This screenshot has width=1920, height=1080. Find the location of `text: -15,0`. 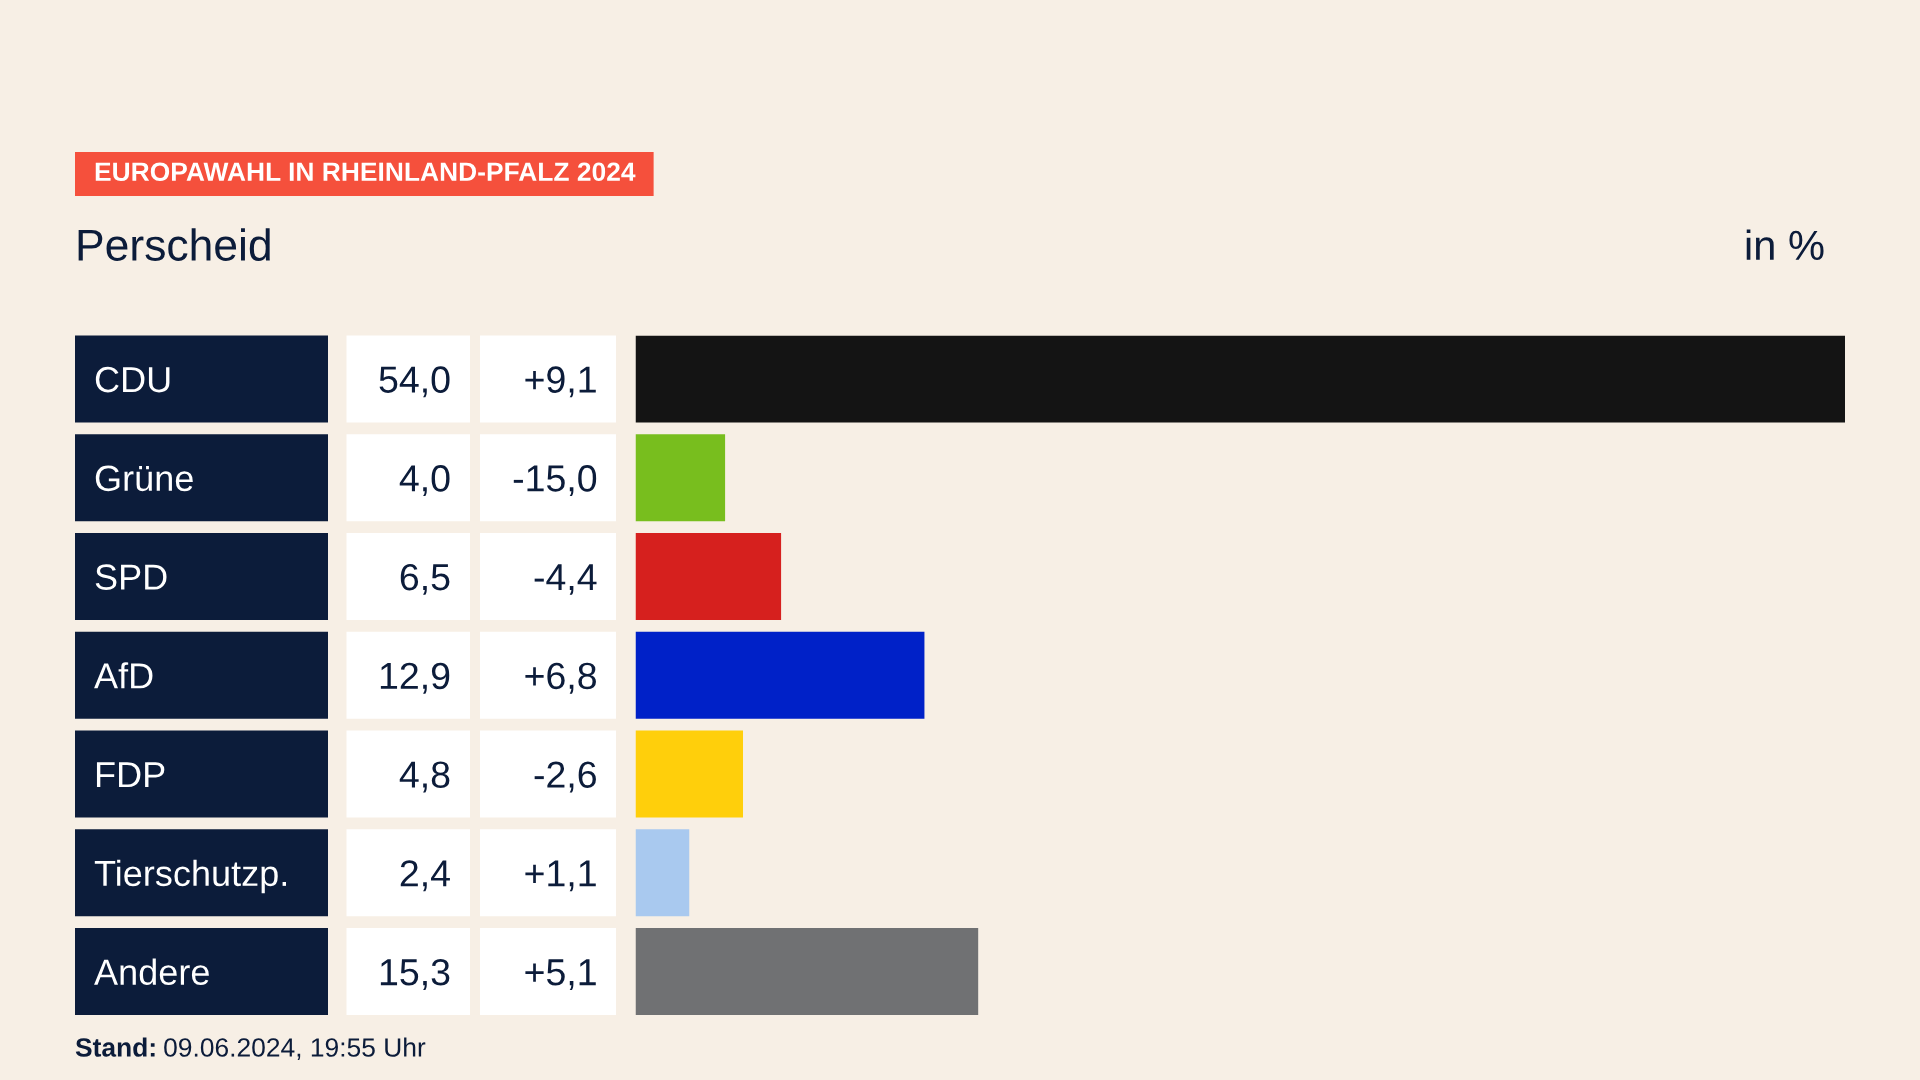

text: -15,0 is located at coordinates (555, 481).